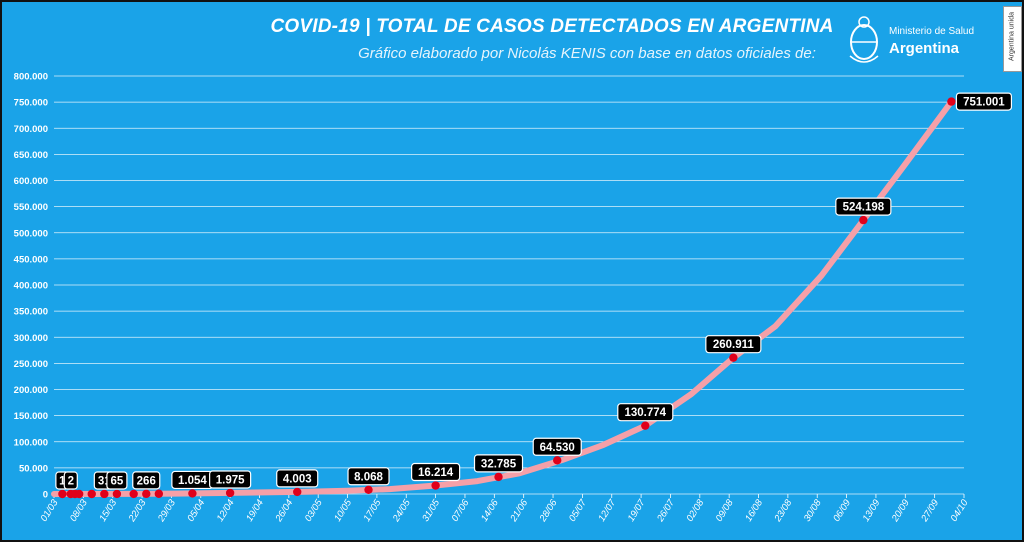 The width and height of the screenshot is (1024, 542). What do you see at coordinates (842, 510) in the screenshot?
I see `x-tick-label: 06/09` at bounding box center [842, 510].